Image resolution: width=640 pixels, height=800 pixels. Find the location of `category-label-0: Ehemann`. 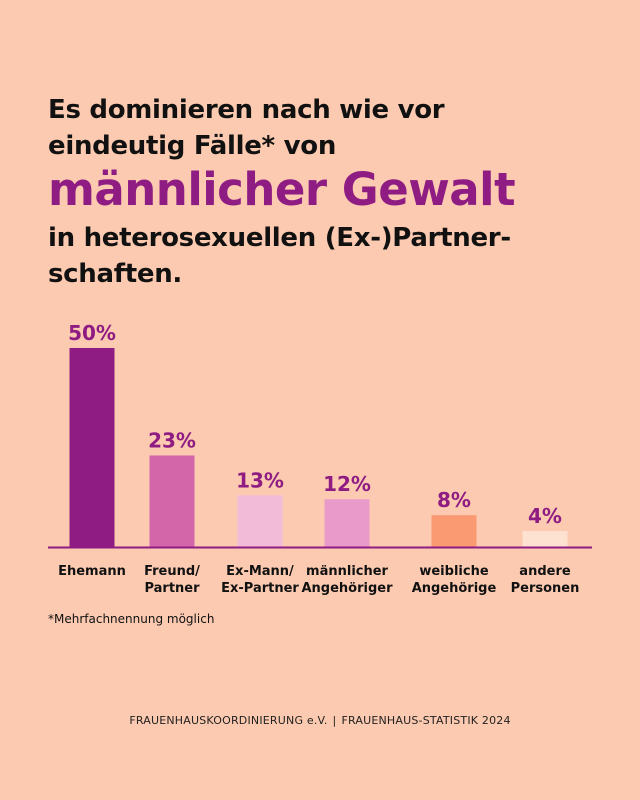

category-label-0: Ehemann is located at coordinates (92, 571).